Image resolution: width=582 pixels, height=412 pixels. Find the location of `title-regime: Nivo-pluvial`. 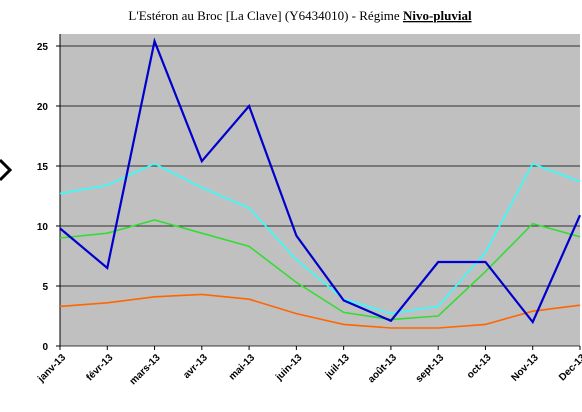

title-regime: Nivo-pluvial is located at coordinates (437, 15).